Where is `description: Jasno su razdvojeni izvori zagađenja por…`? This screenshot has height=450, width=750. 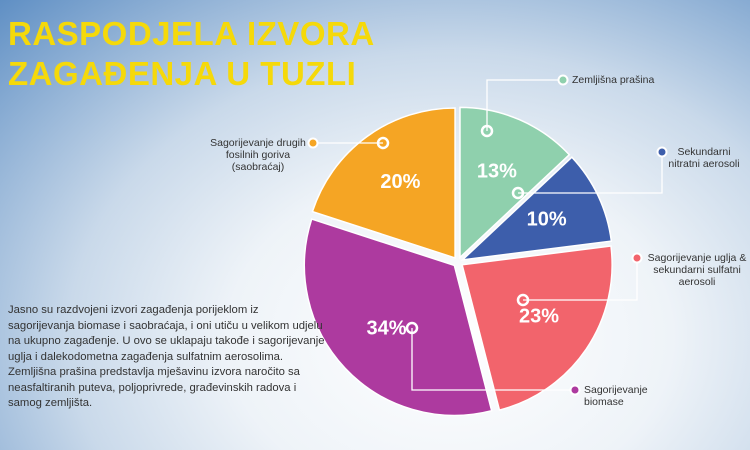 description: Jasno su razdvojeni izvori zagađenja por… is located at coordinates (166, 356).